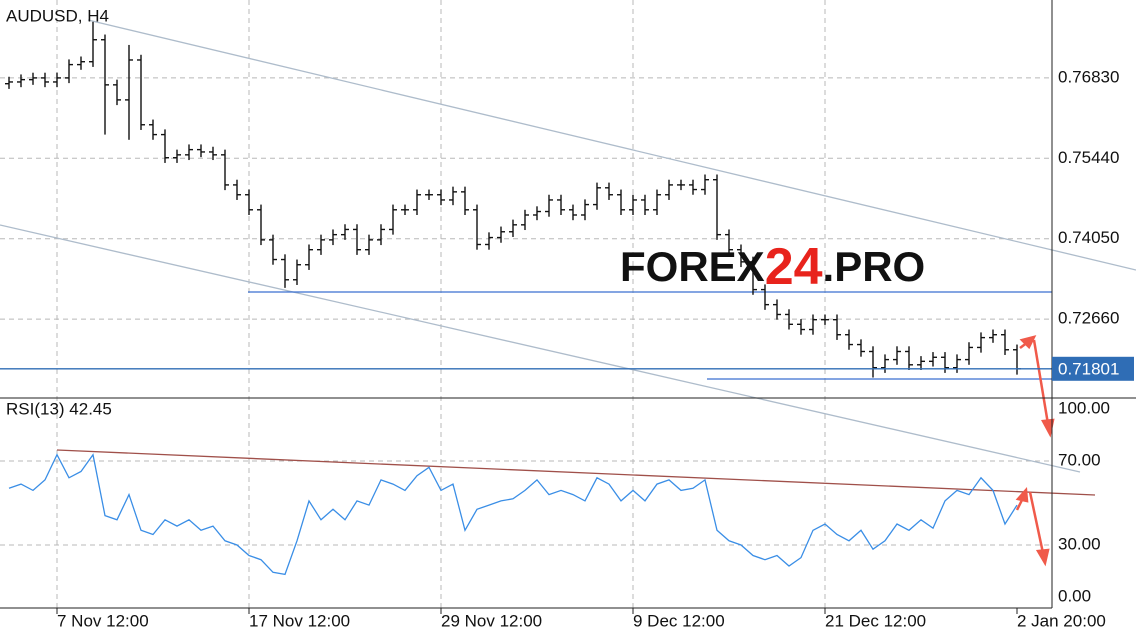 This screenshot has width=1136, height=640. I want to click on x-tick-label: 21 Dec 12:00, so click(875, 620).